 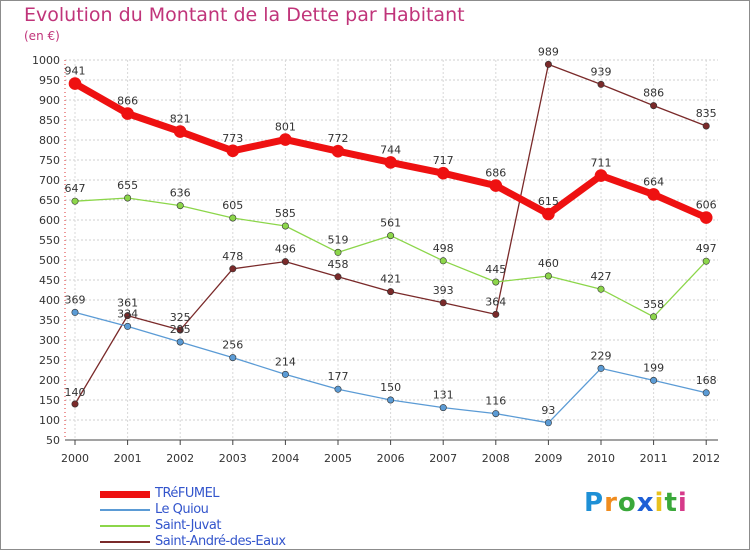 I want to click on data-label: 711, so click(x=601, y=163).